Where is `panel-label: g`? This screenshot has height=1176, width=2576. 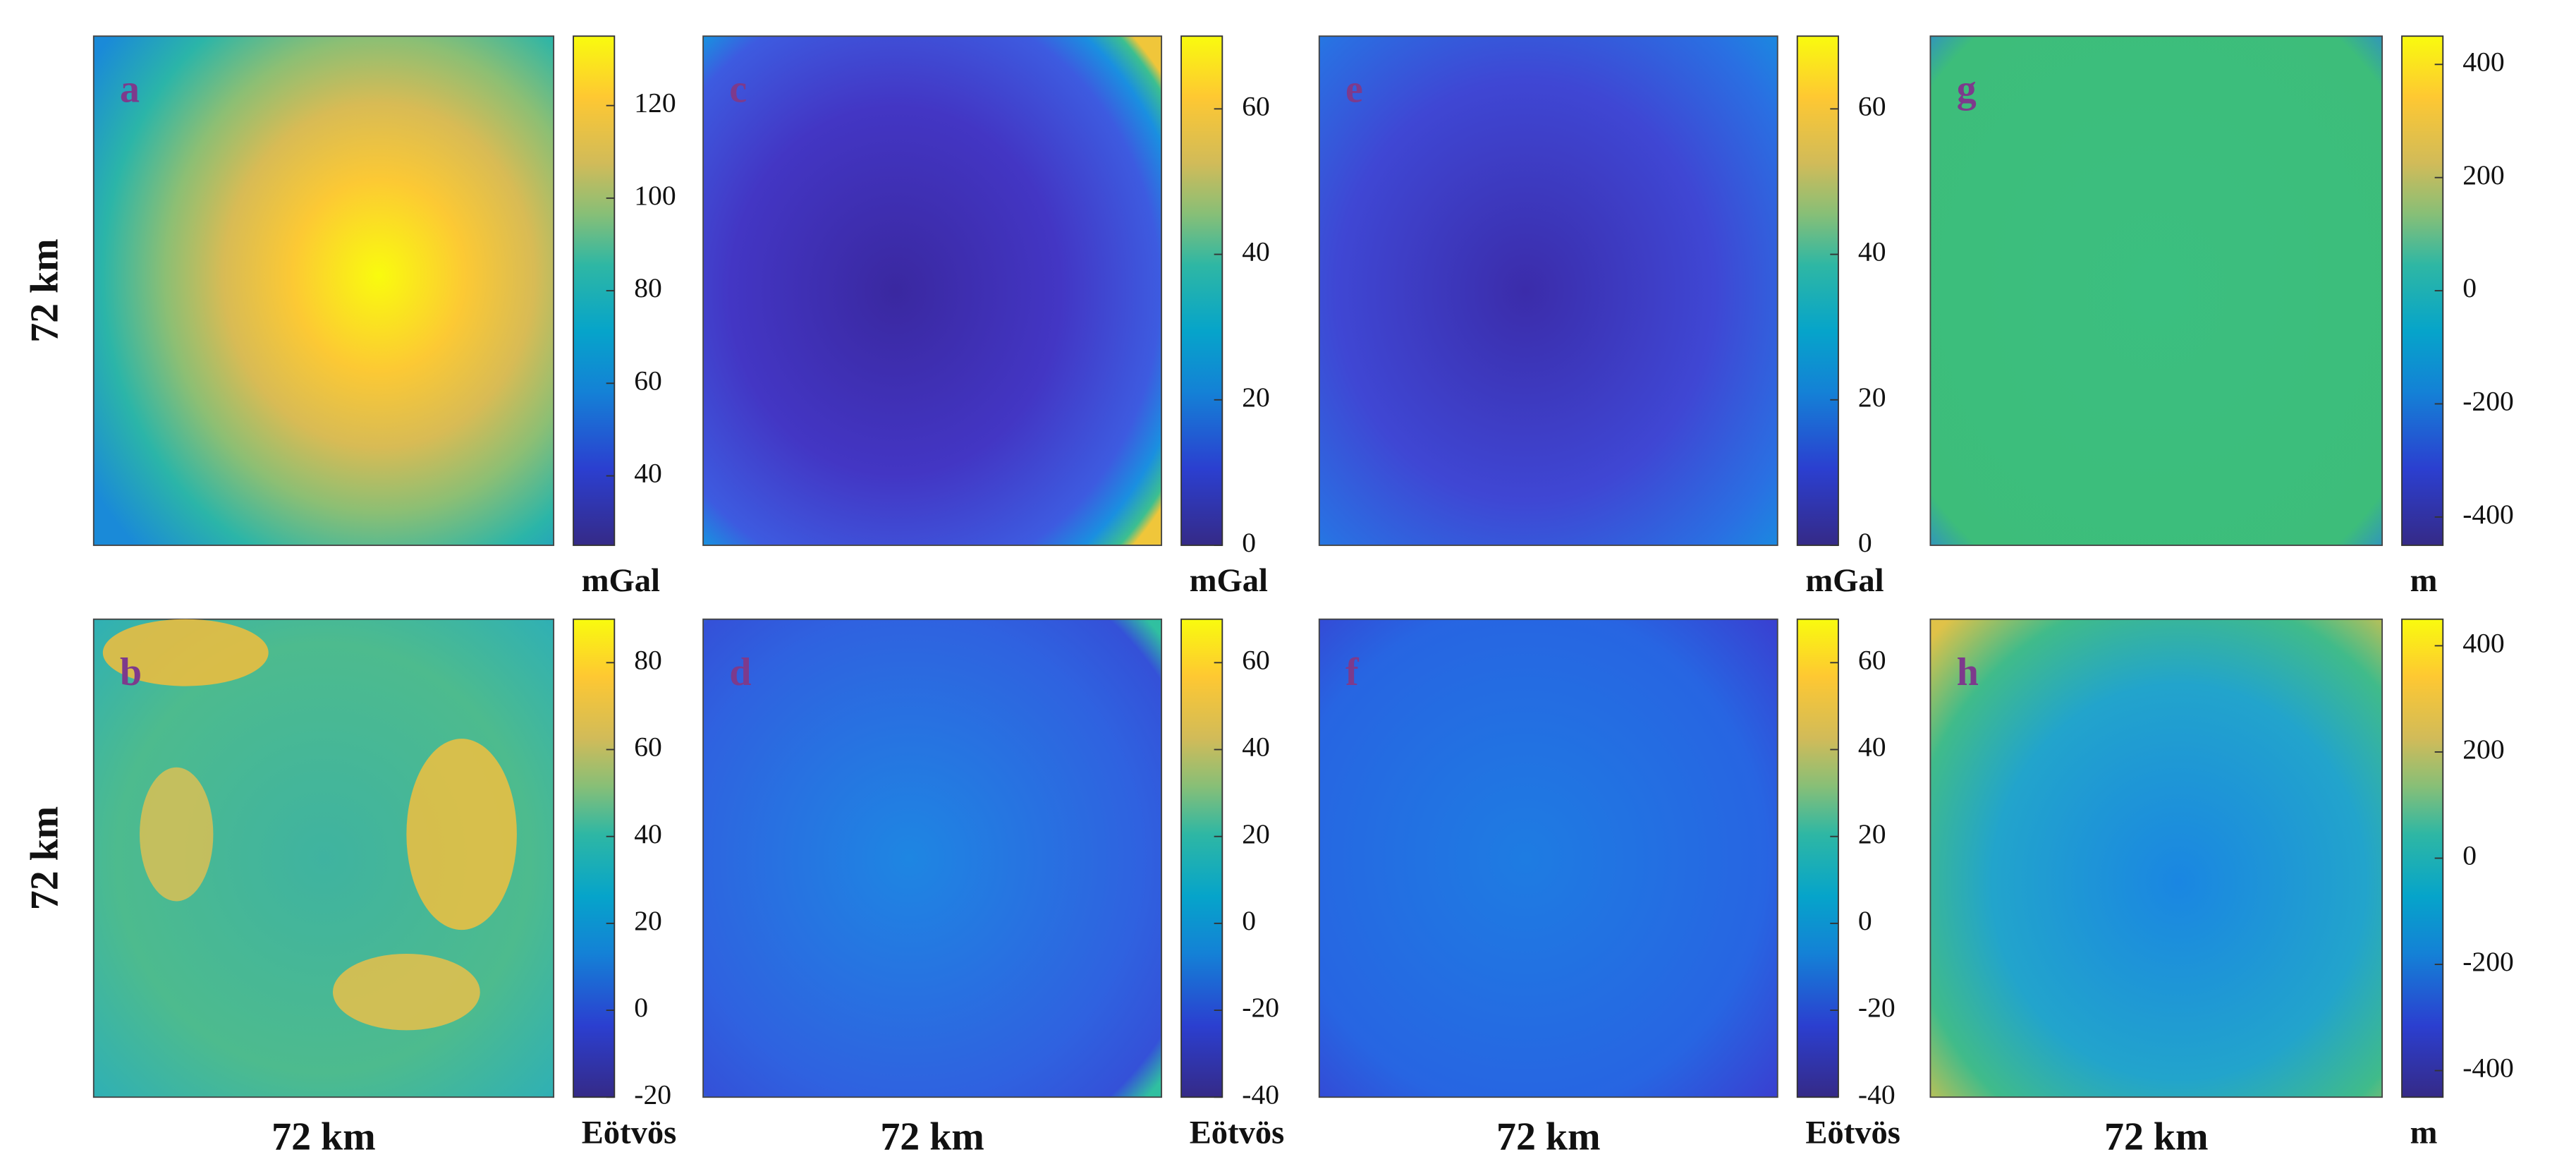
panel-label: g is located at coordinates (1967, 89).